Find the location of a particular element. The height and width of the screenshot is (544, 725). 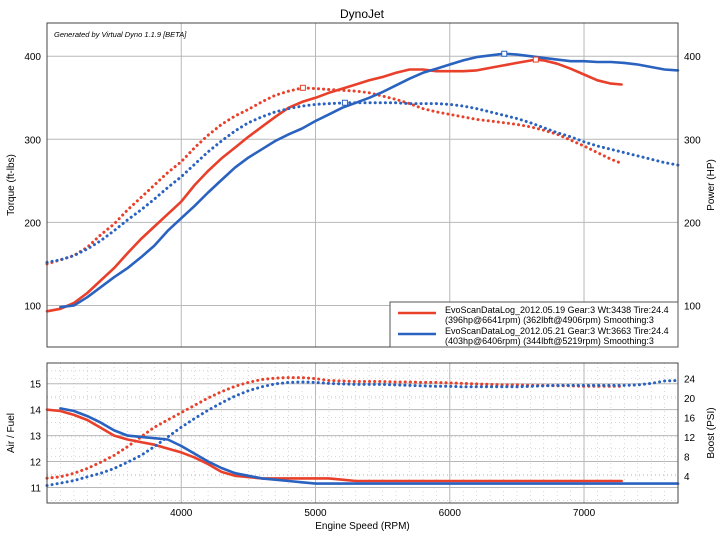

y-right-tick-label: 100 is located at coordinates (692, 306).